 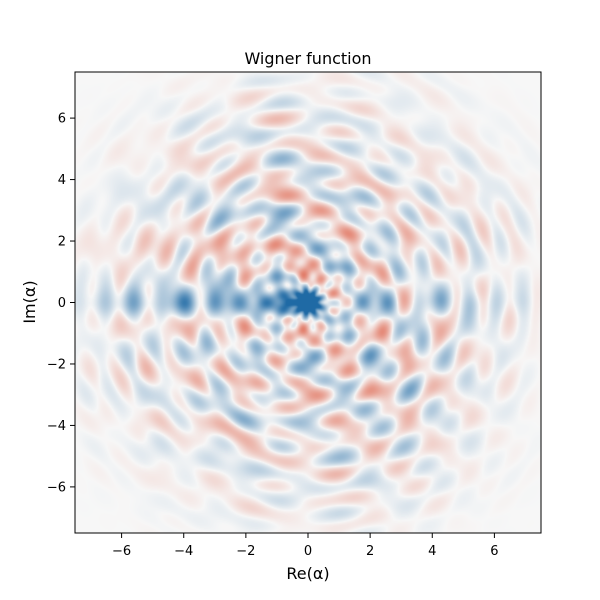 What do you see at coordinates (121, 551) in the screenshot?
I see `x-tick-label: −6` at bounding box center [121, 551].